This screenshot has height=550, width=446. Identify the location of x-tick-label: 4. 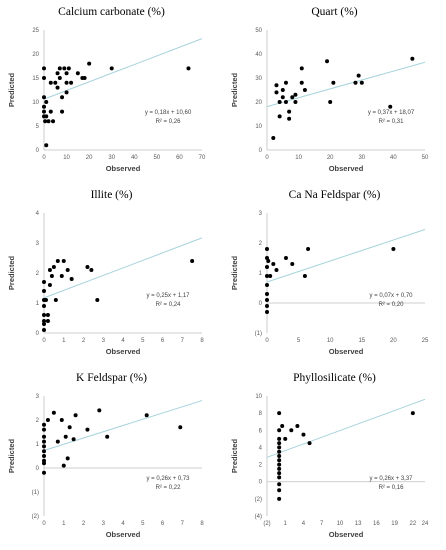
(304, 524).